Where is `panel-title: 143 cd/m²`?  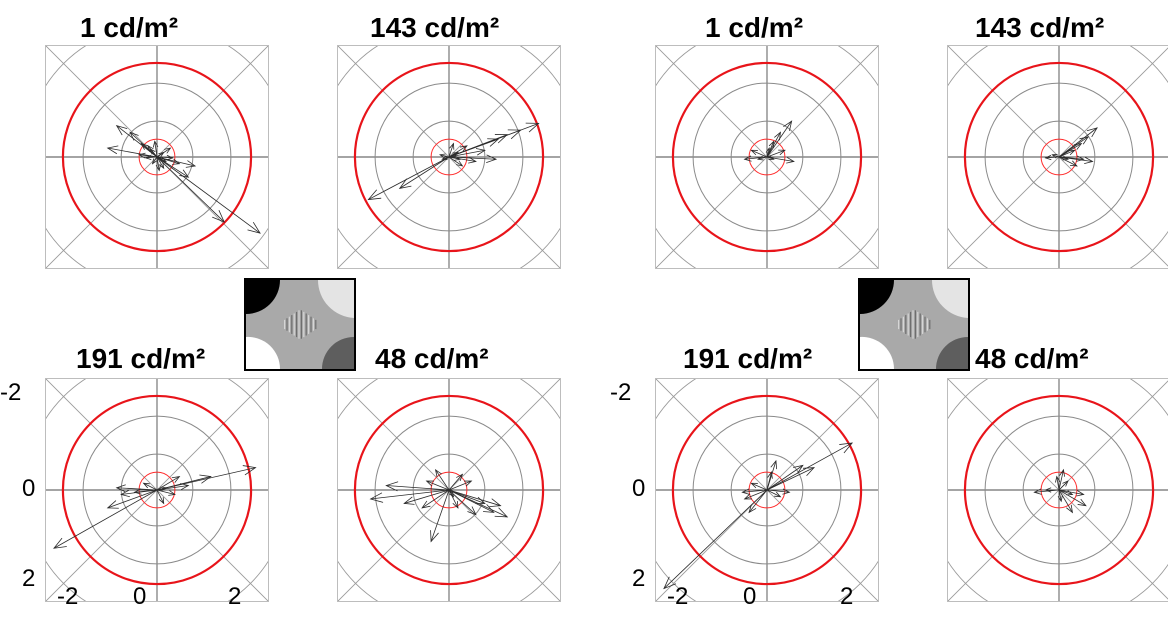 panel-title: 143 cd/m² is located at coordinates (1040, 27).